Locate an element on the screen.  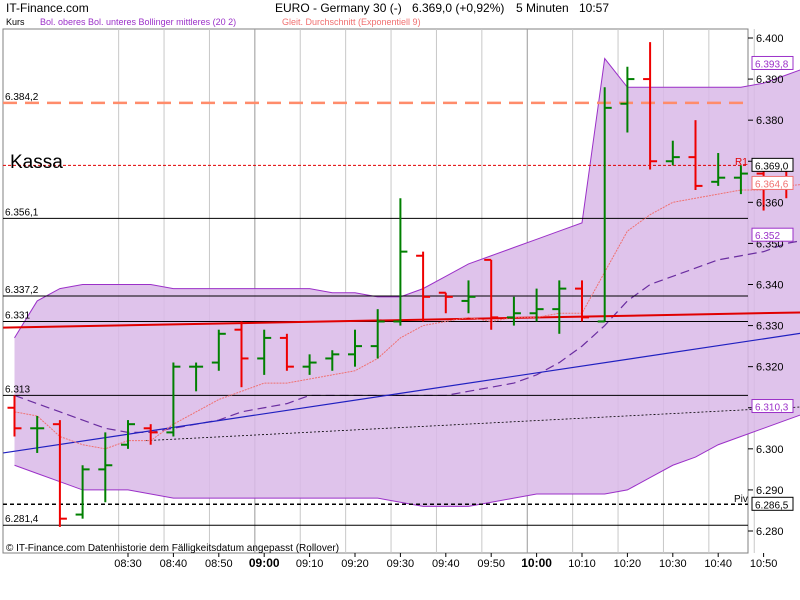
x-tick-label: 08:50 is located at coordinates (219, 564).